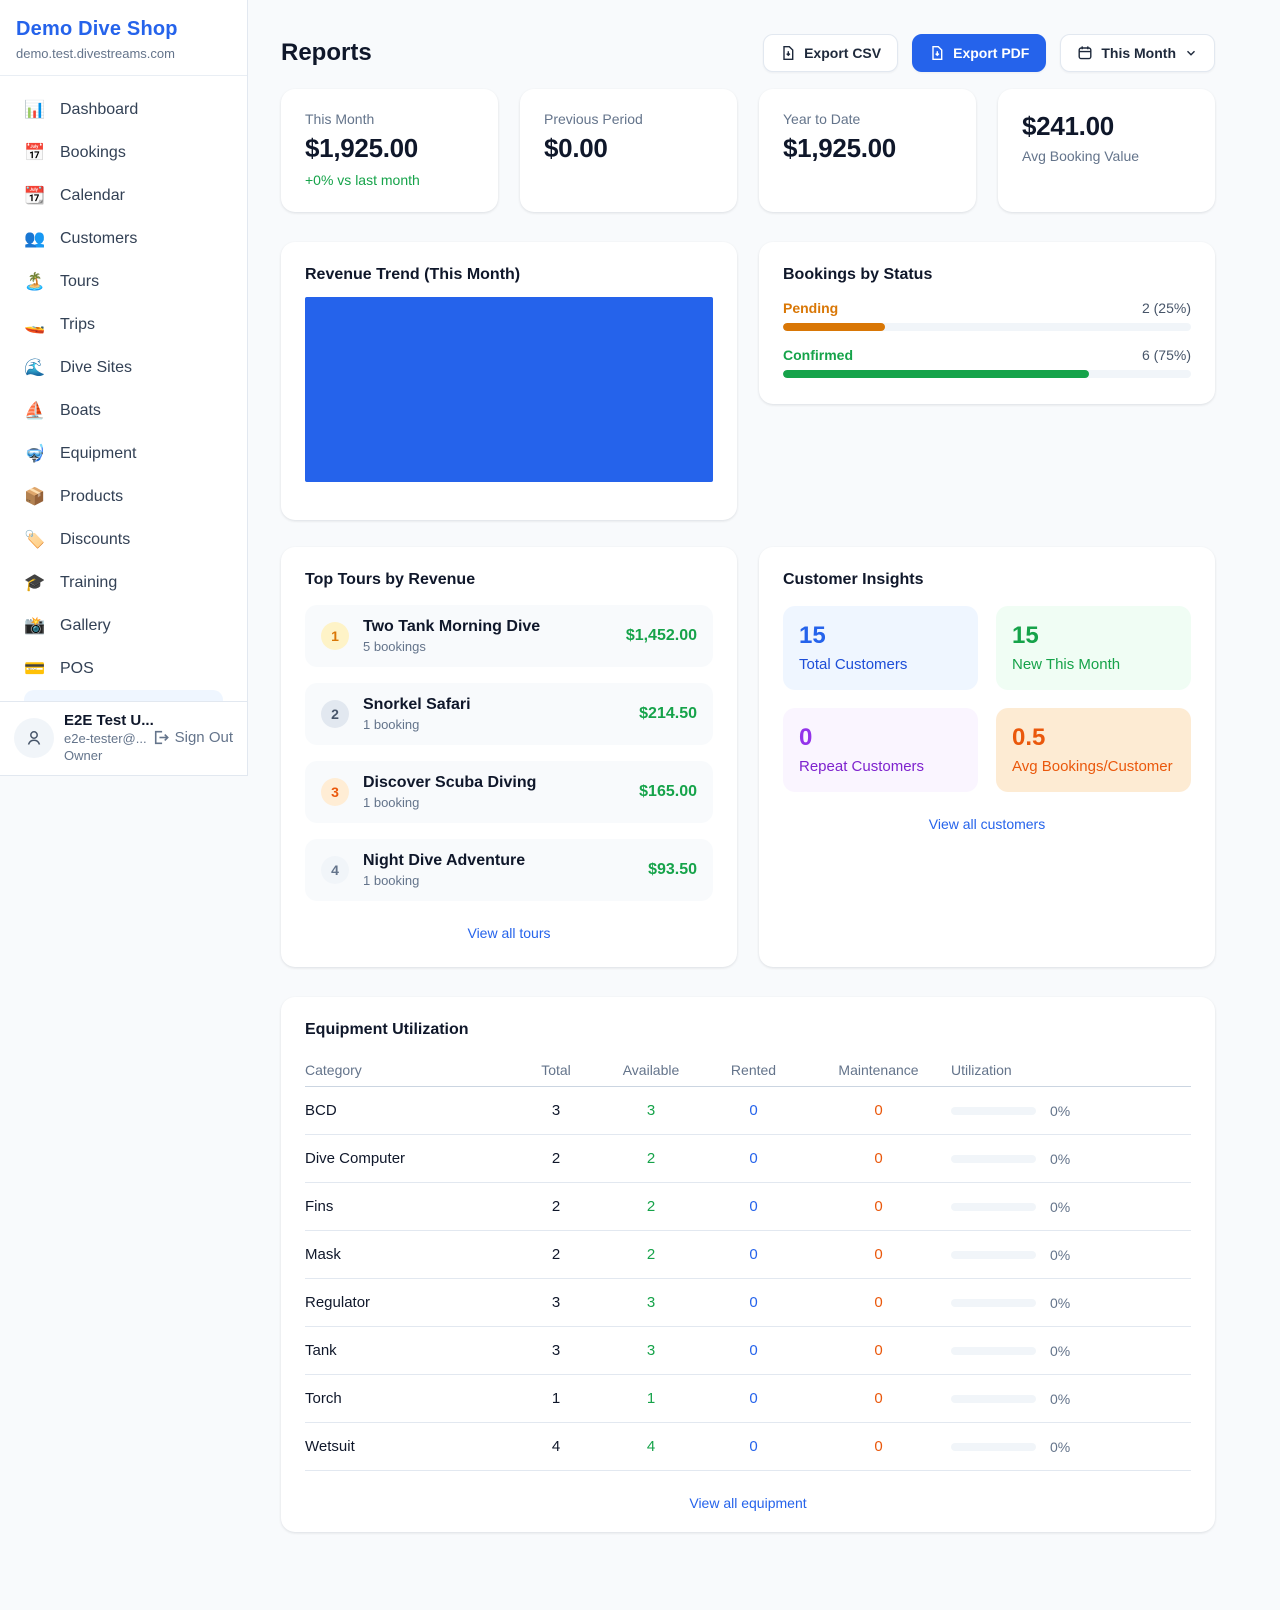  Describe the element at coordinates (35, 539) in the screenshot. I see `tag-icon: 🏷️` at that location.